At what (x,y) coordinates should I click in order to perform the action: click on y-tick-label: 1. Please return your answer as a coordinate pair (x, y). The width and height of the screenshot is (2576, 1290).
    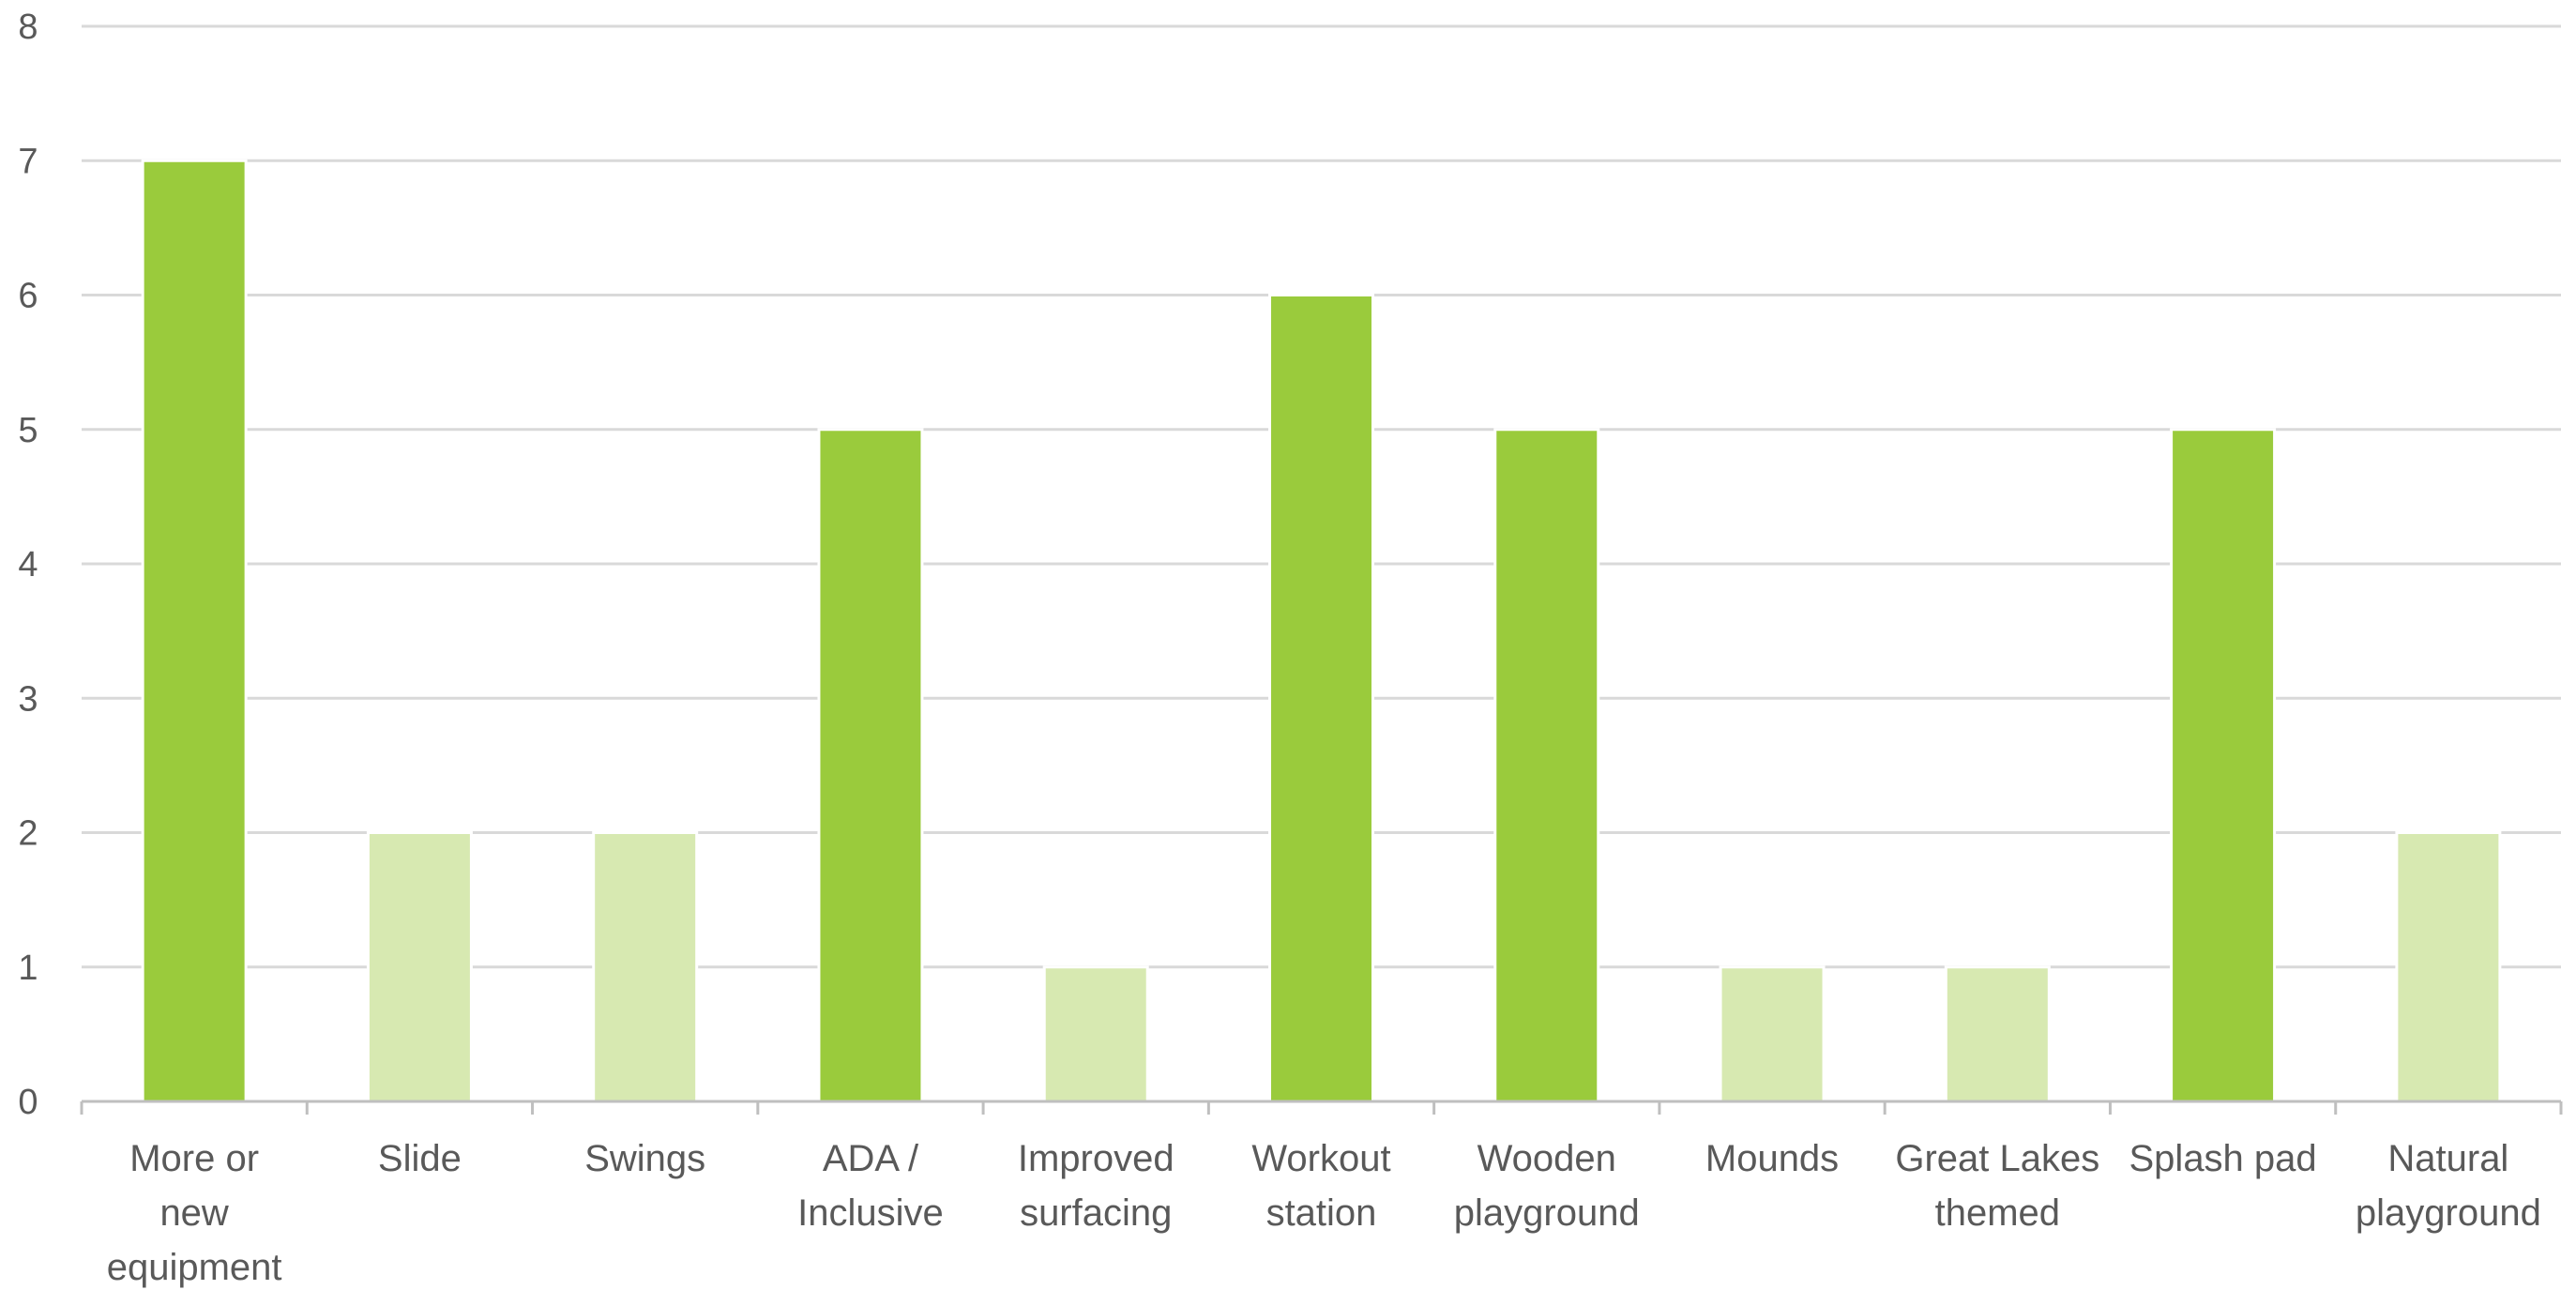
    Looking at the image, I should click on (28, 968).